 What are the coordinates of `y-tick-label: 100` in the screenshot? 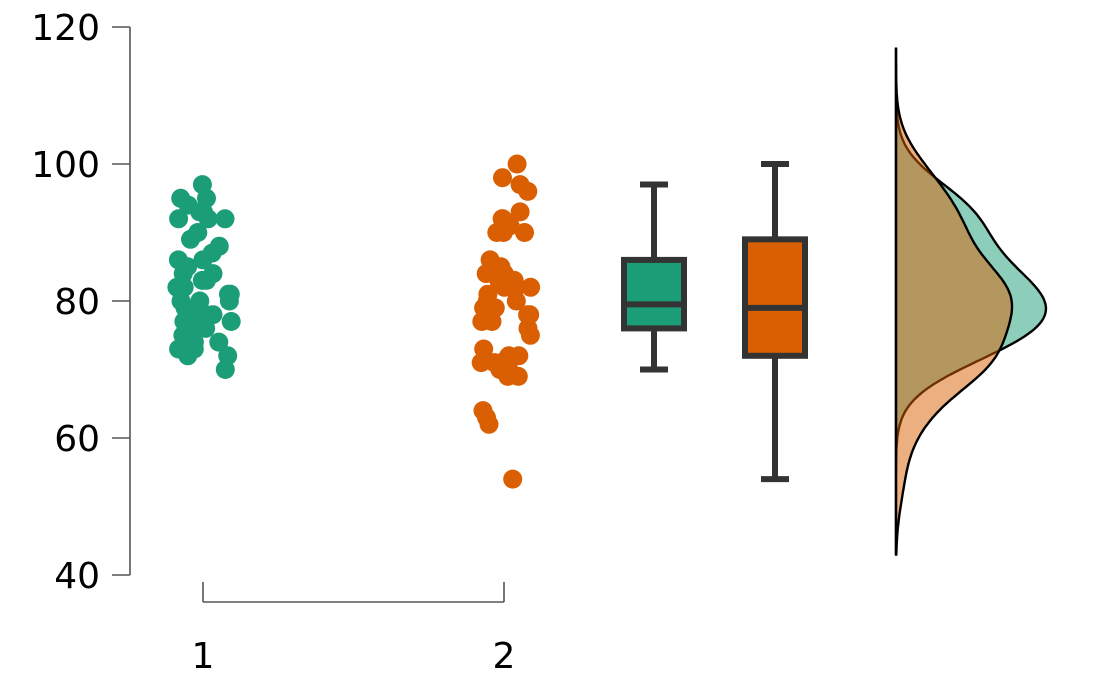 It's located at (65, 165).